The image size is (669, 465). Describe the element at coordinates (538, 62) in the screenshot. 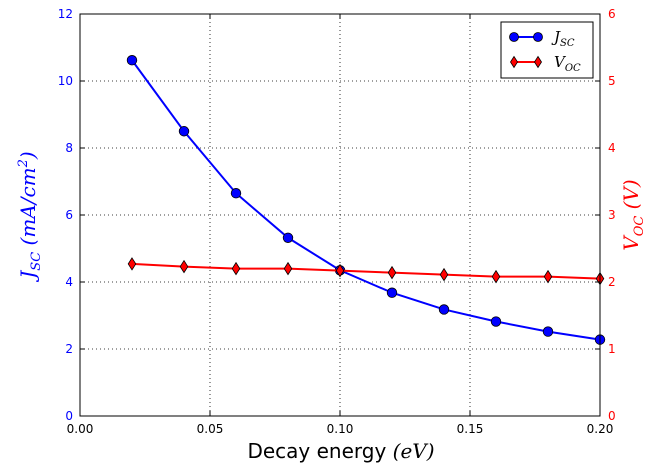

I see `legend-voc-marker-right` at that location.